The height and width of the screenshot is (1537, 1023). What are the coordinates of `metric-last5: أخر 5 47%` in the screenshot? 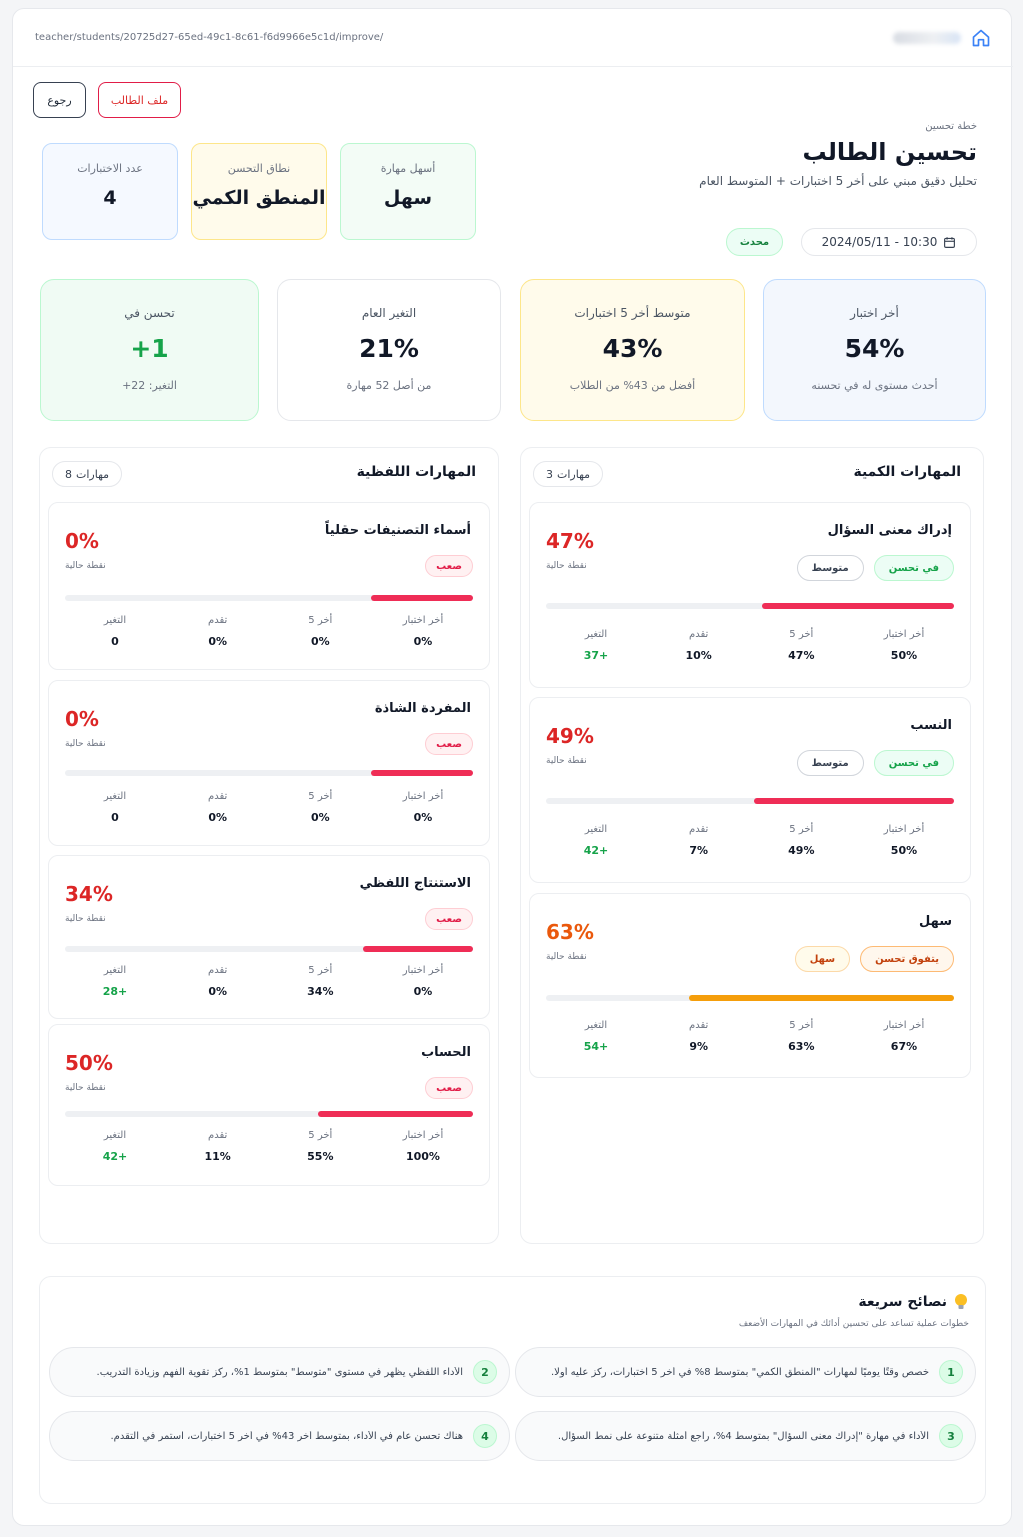 It's located at (801, 645).